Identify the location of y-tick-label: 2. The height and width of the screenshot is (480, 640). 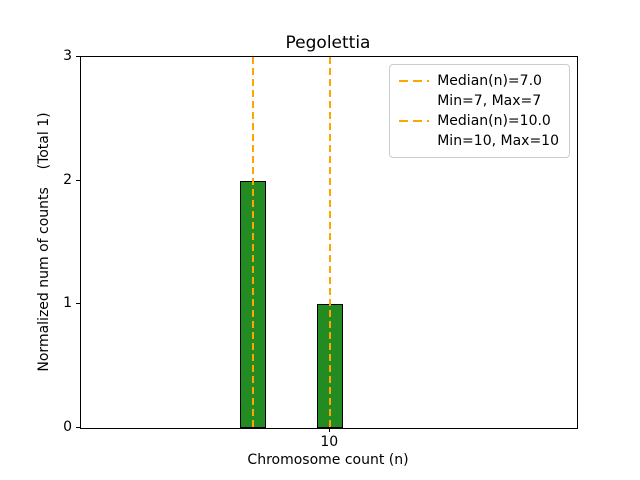
(67, 179).